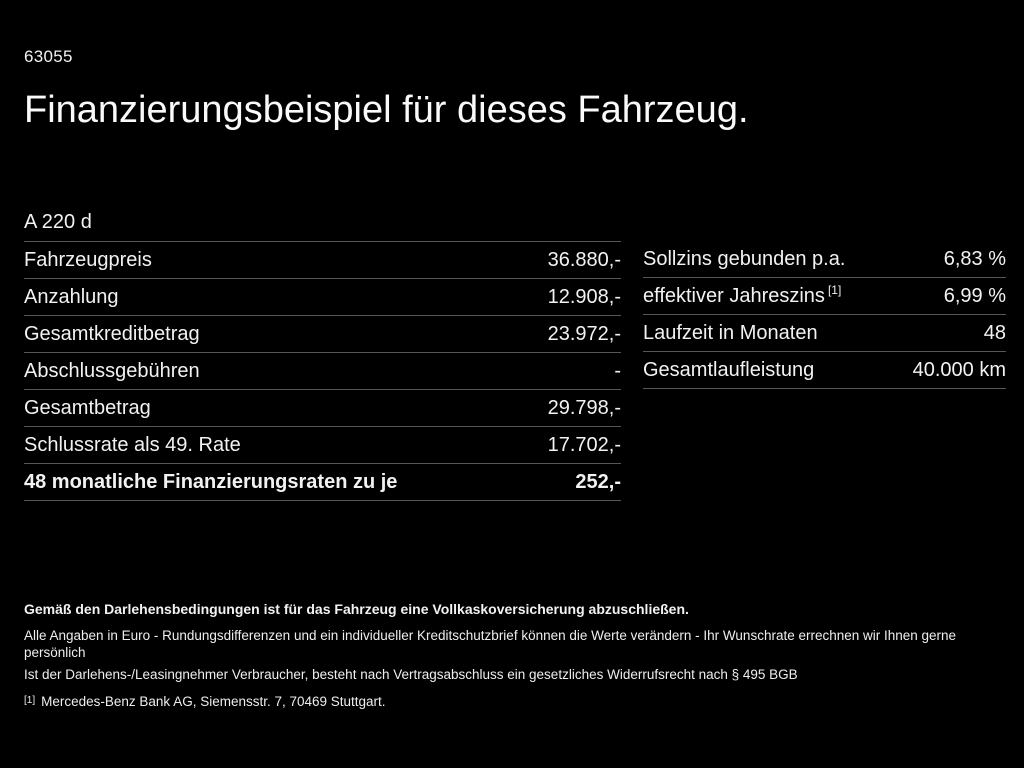 The width and height of the screenshot is (1024, 768). Describe the element at coordinates (322, 260) in the screenshot. I see `table-row: Fahrzeugpreis 36.880,-` at that location.